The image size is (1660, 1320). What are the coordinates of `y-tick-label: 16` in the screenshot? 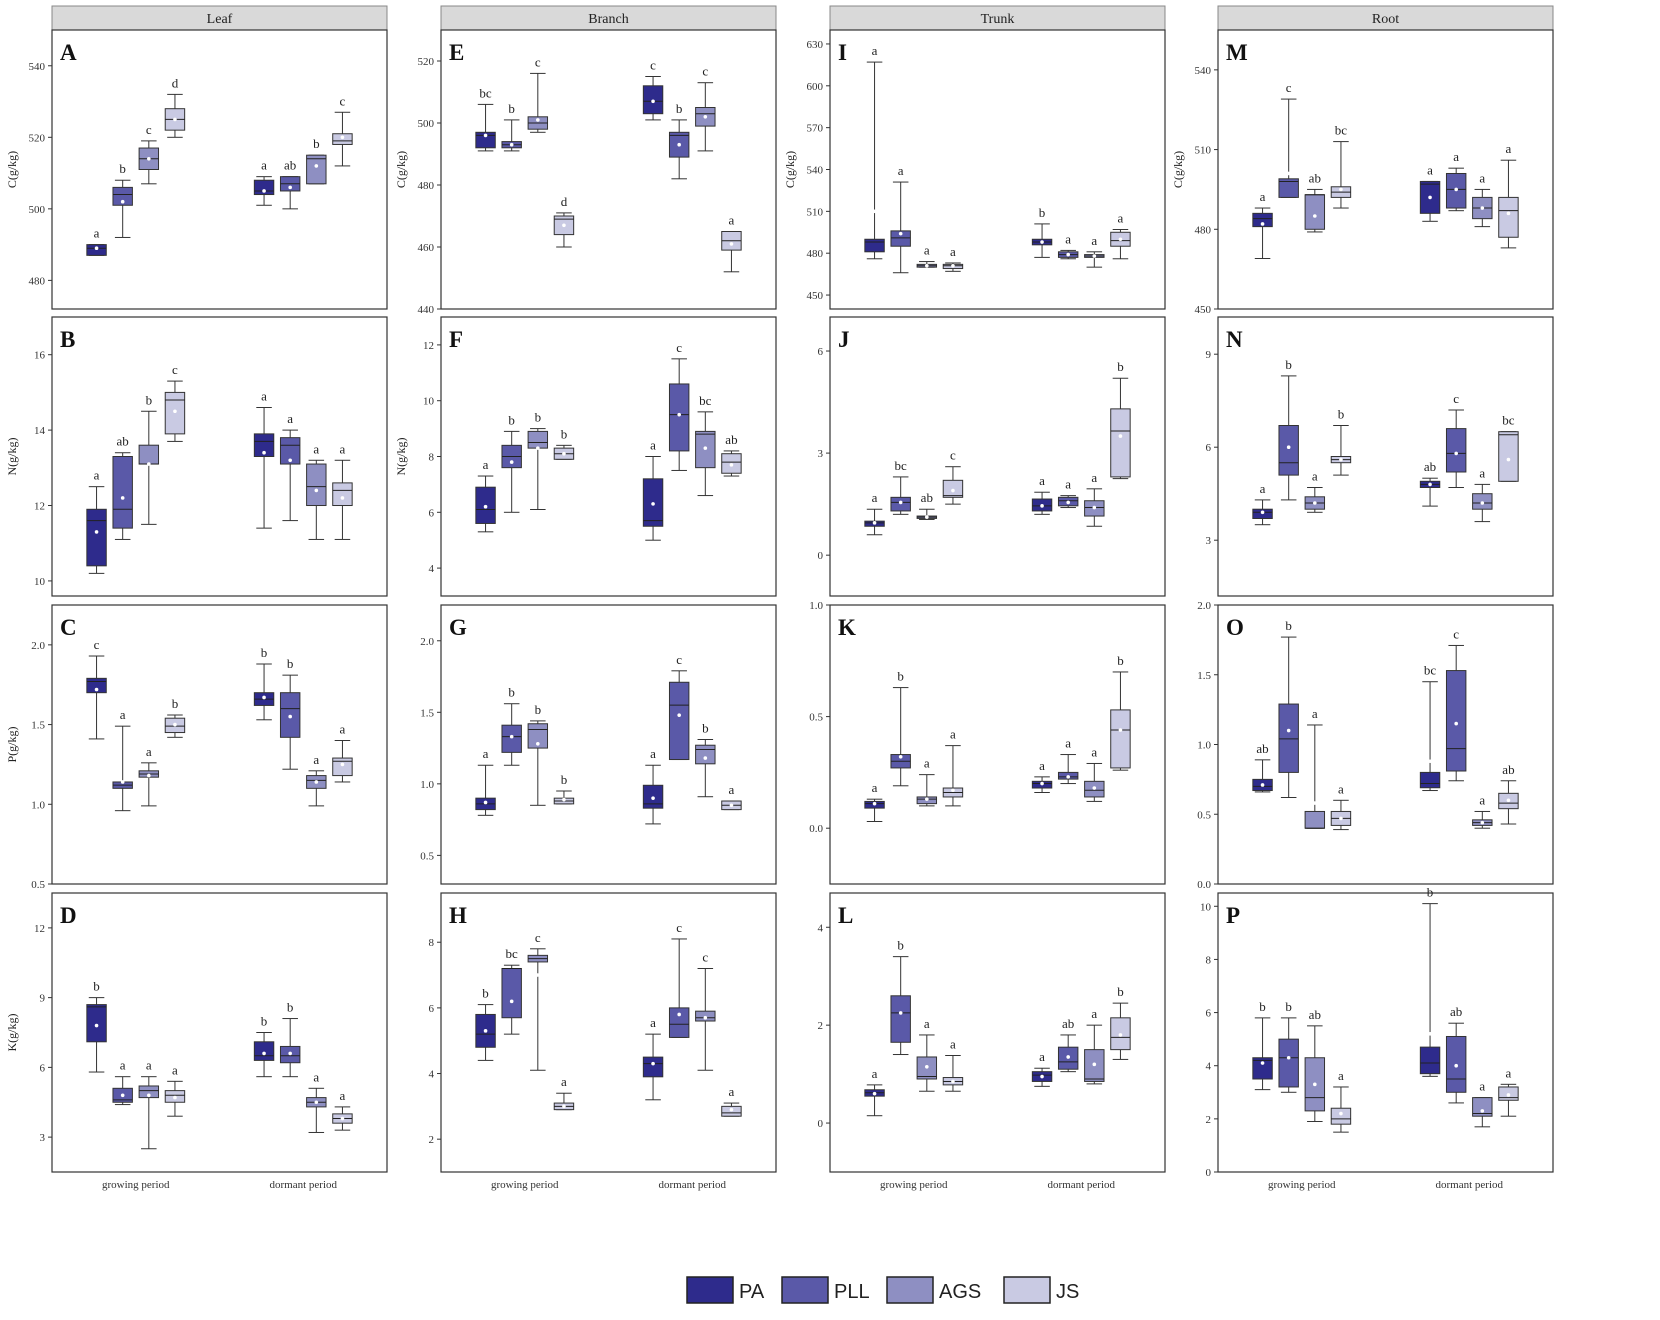 It's located at (40, 356).